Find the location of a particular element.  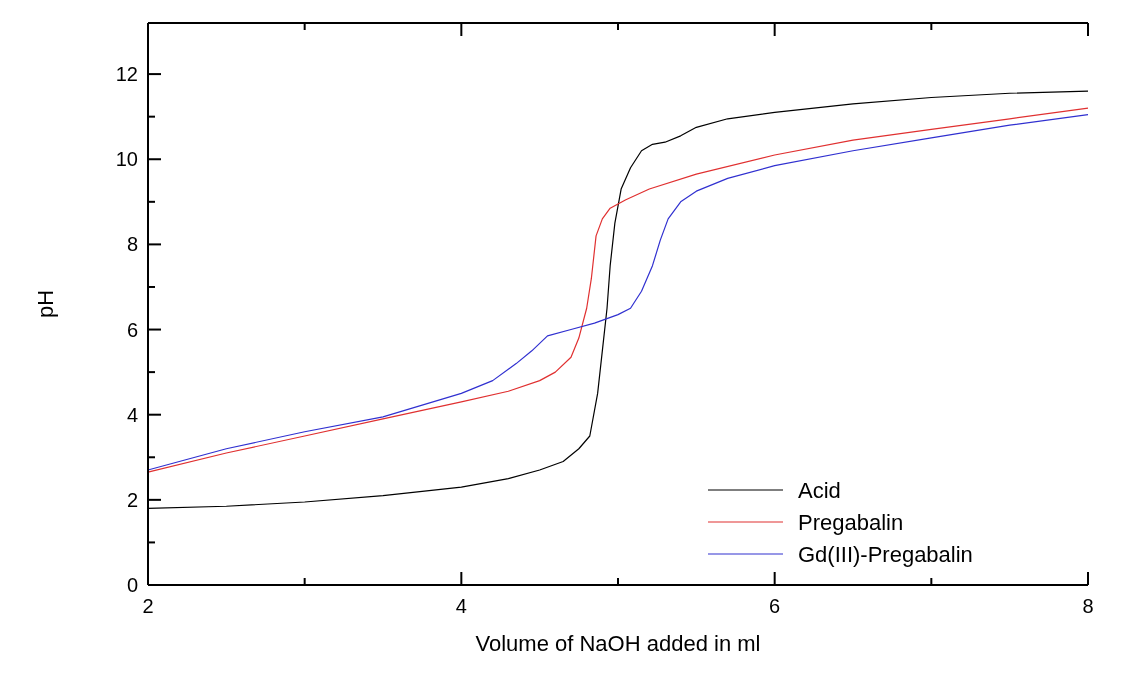

x-tick-label: 8 is located at coordinates (1088, 606).